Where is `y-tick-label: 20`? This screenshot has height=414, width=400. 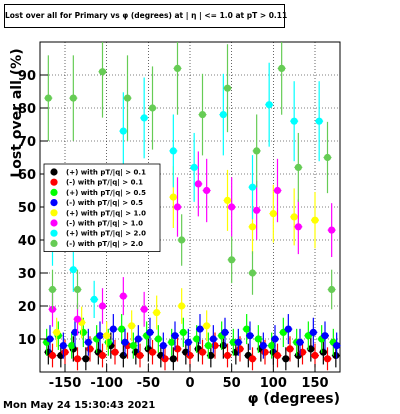
y-tick-label: 20 is located at coordinates (27, 307).